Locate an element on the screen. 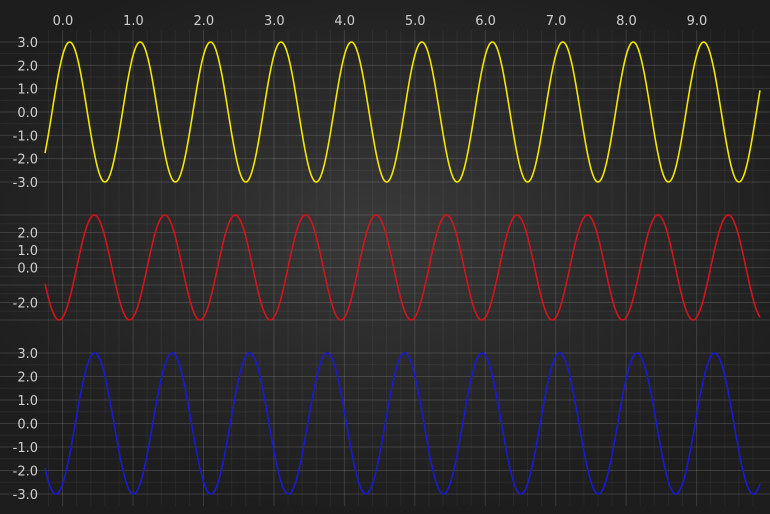 This screenshot has width=770, height=514. x-tick-label: 3.0 is located at coordinates (274, 21).